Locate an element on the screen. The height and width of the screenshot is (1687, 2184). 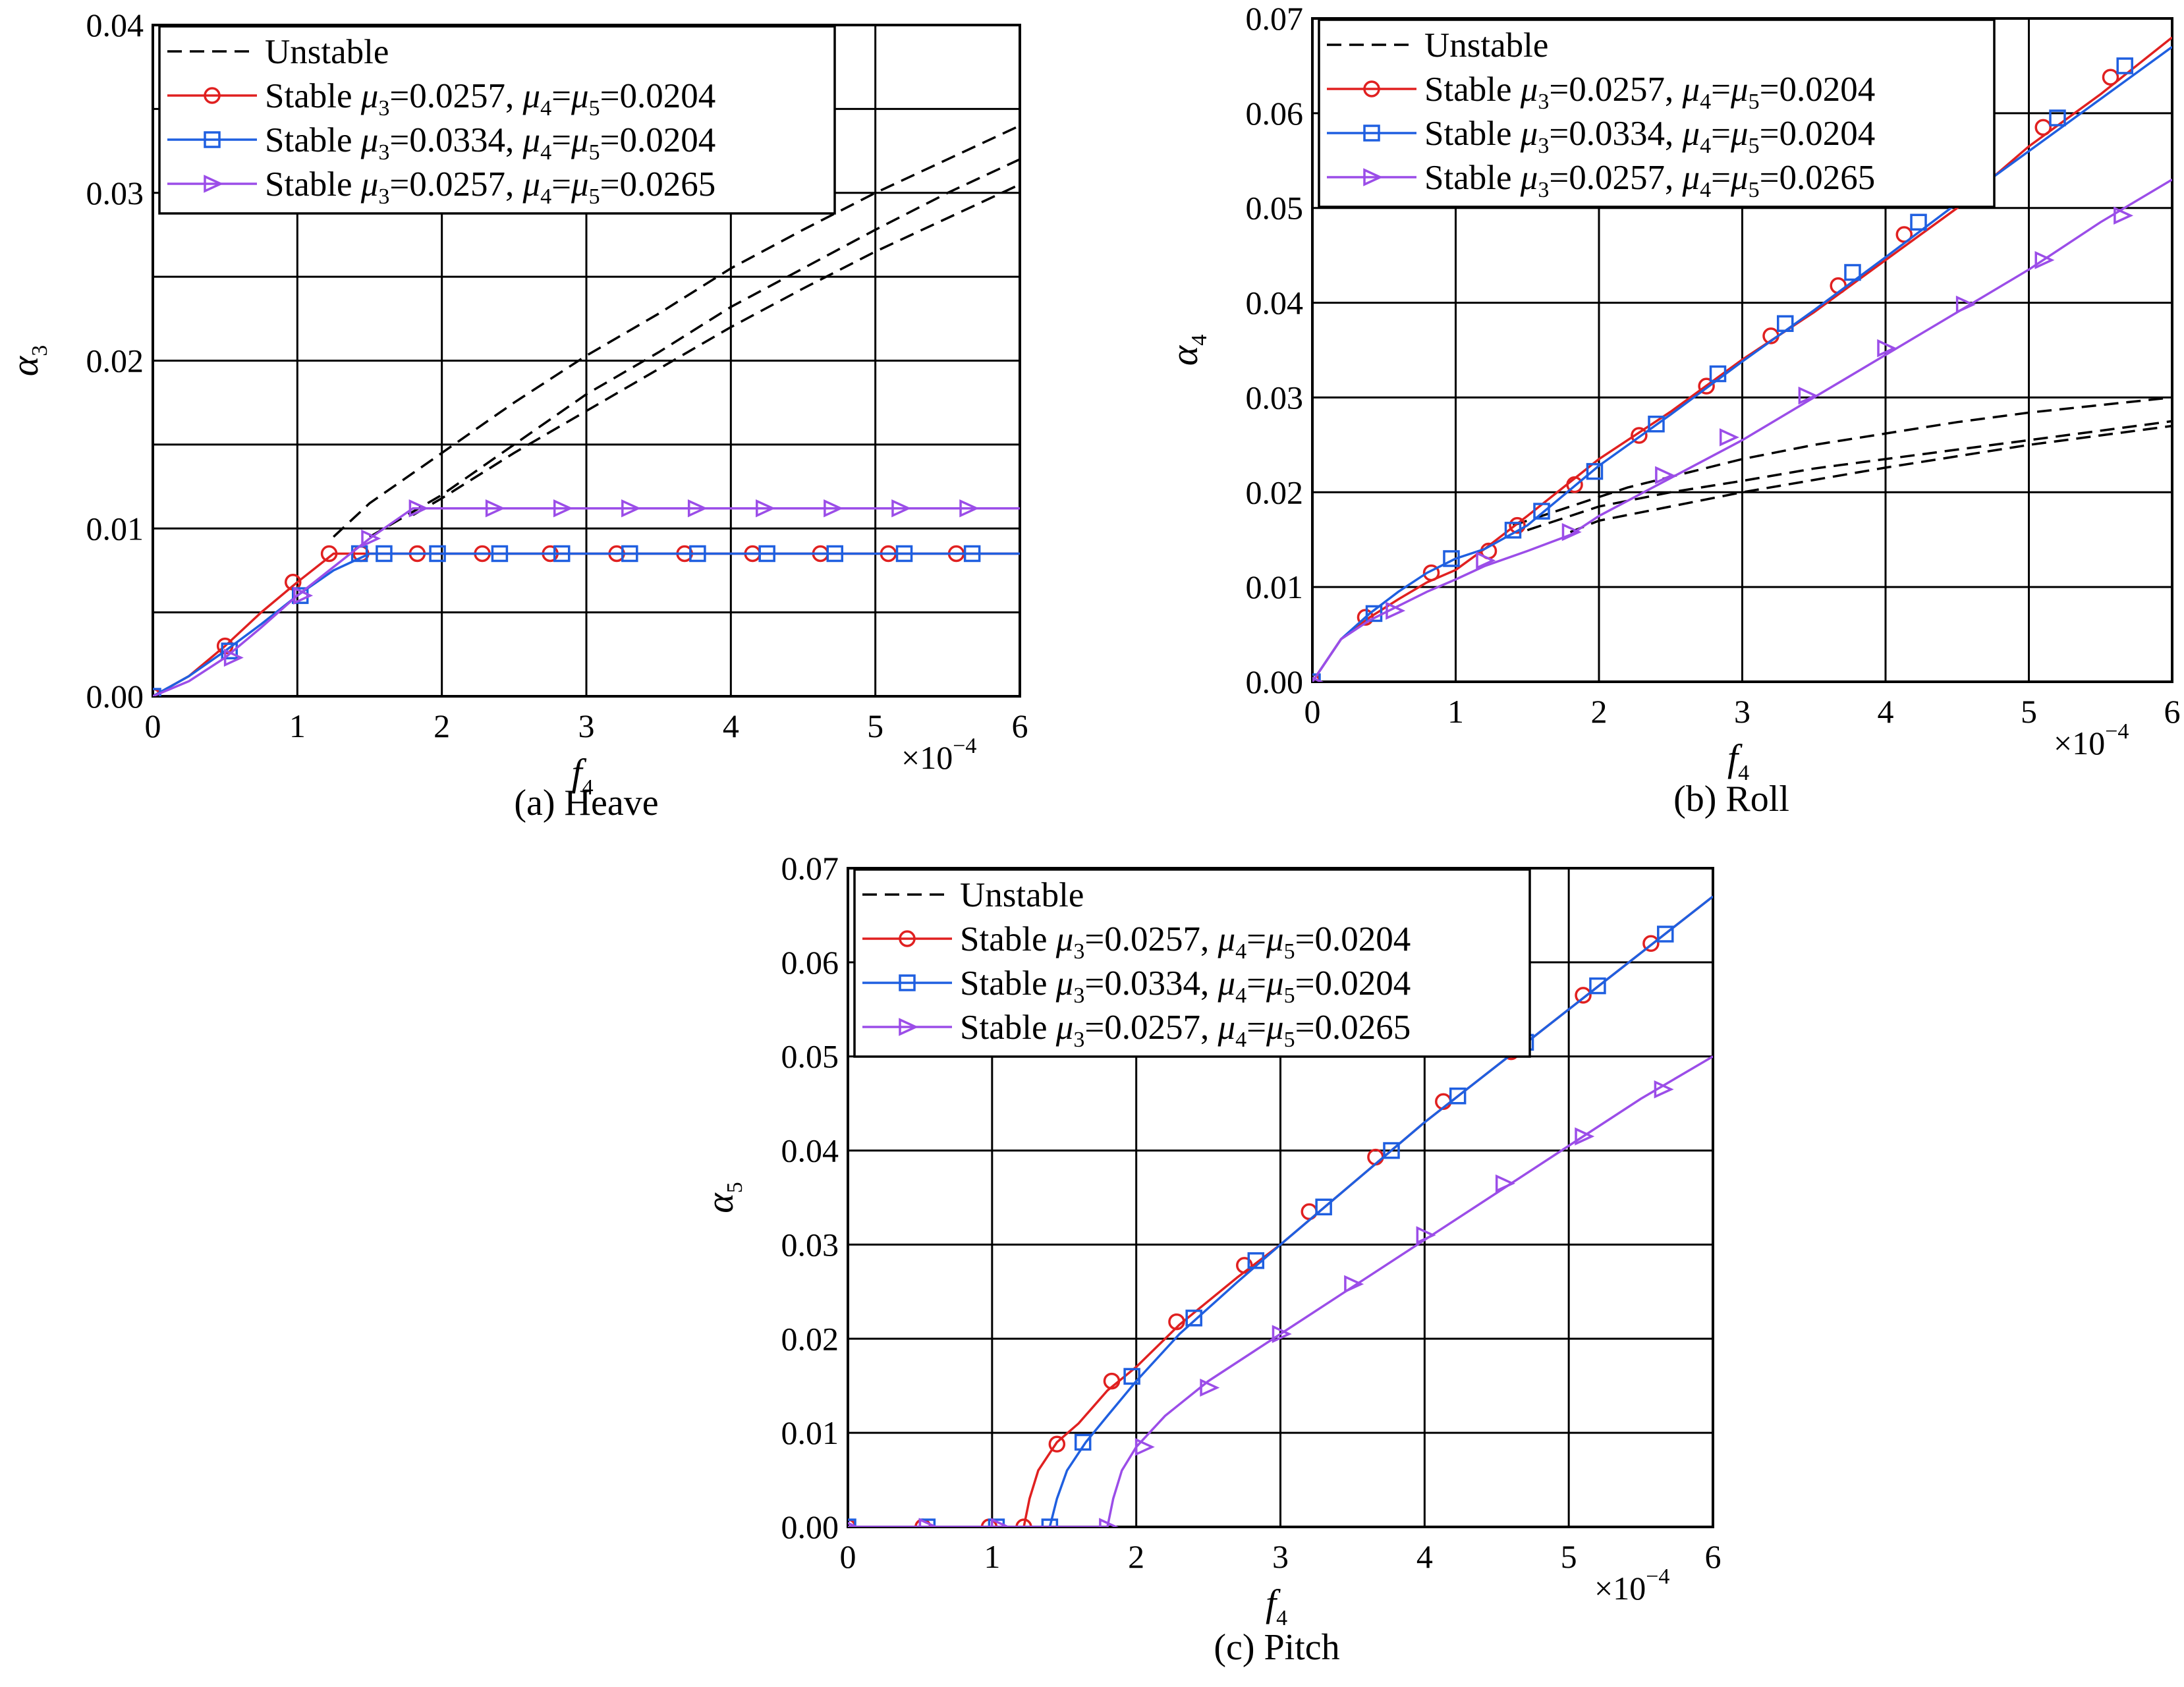
y-axis-label: α4 is located at coordinates (1187, 350).